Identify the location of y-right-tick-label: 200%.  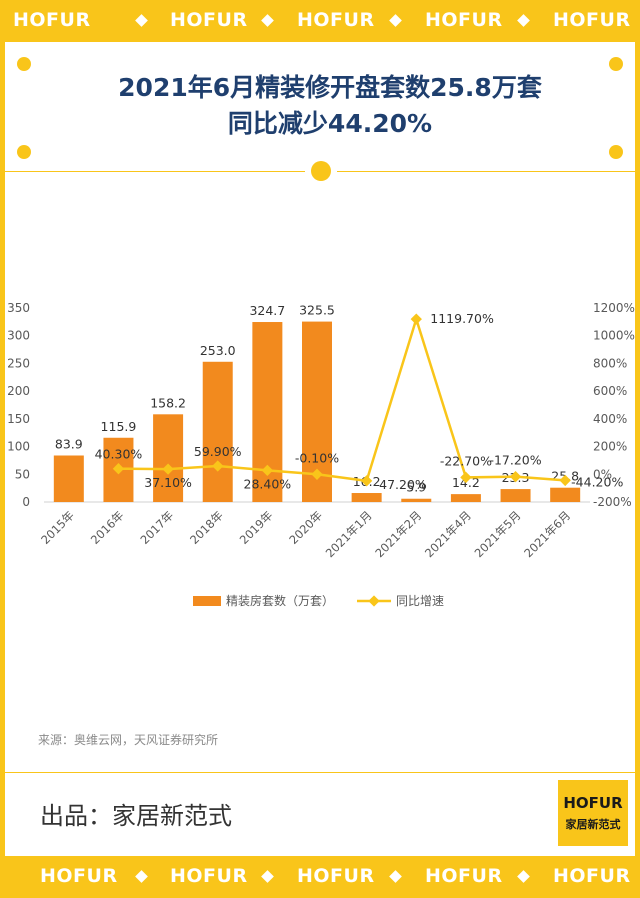
(610, 447).